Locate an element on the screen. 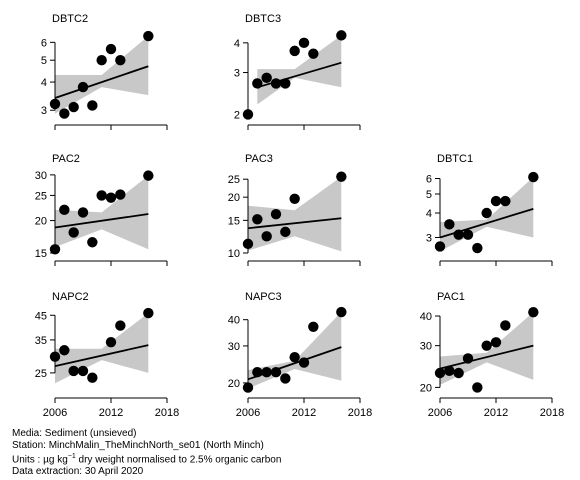 The width and height of the screenshot is (580, 480). footer-extraction: Data extraction: 30 April 2020 is located at coordinates (78, 471).